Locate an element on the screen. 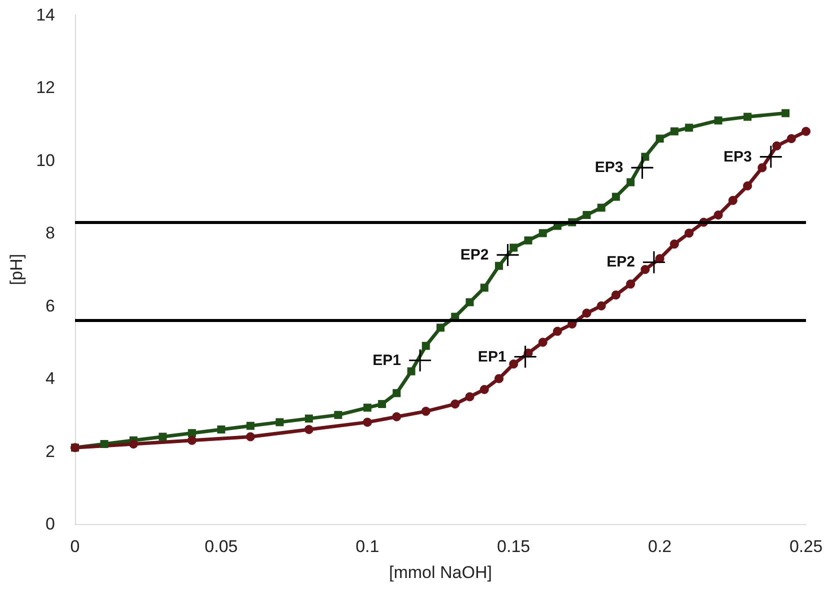 This screenshot has width=829, height=598. y-tick-label: 14 is located at coordinates (45, 15).